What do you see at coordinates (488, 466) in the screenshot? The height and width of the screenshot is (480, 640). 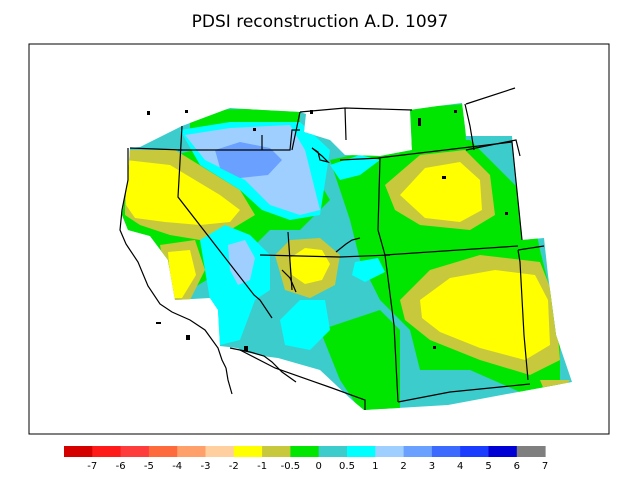 I see `colorbar-tick-label: 5` at bounding box center [488, 466].